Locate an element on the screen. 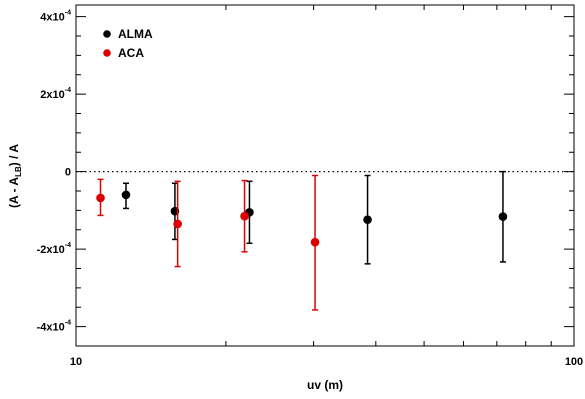  y-axis-label-subscript: LB is located at coordinates (18, 171).